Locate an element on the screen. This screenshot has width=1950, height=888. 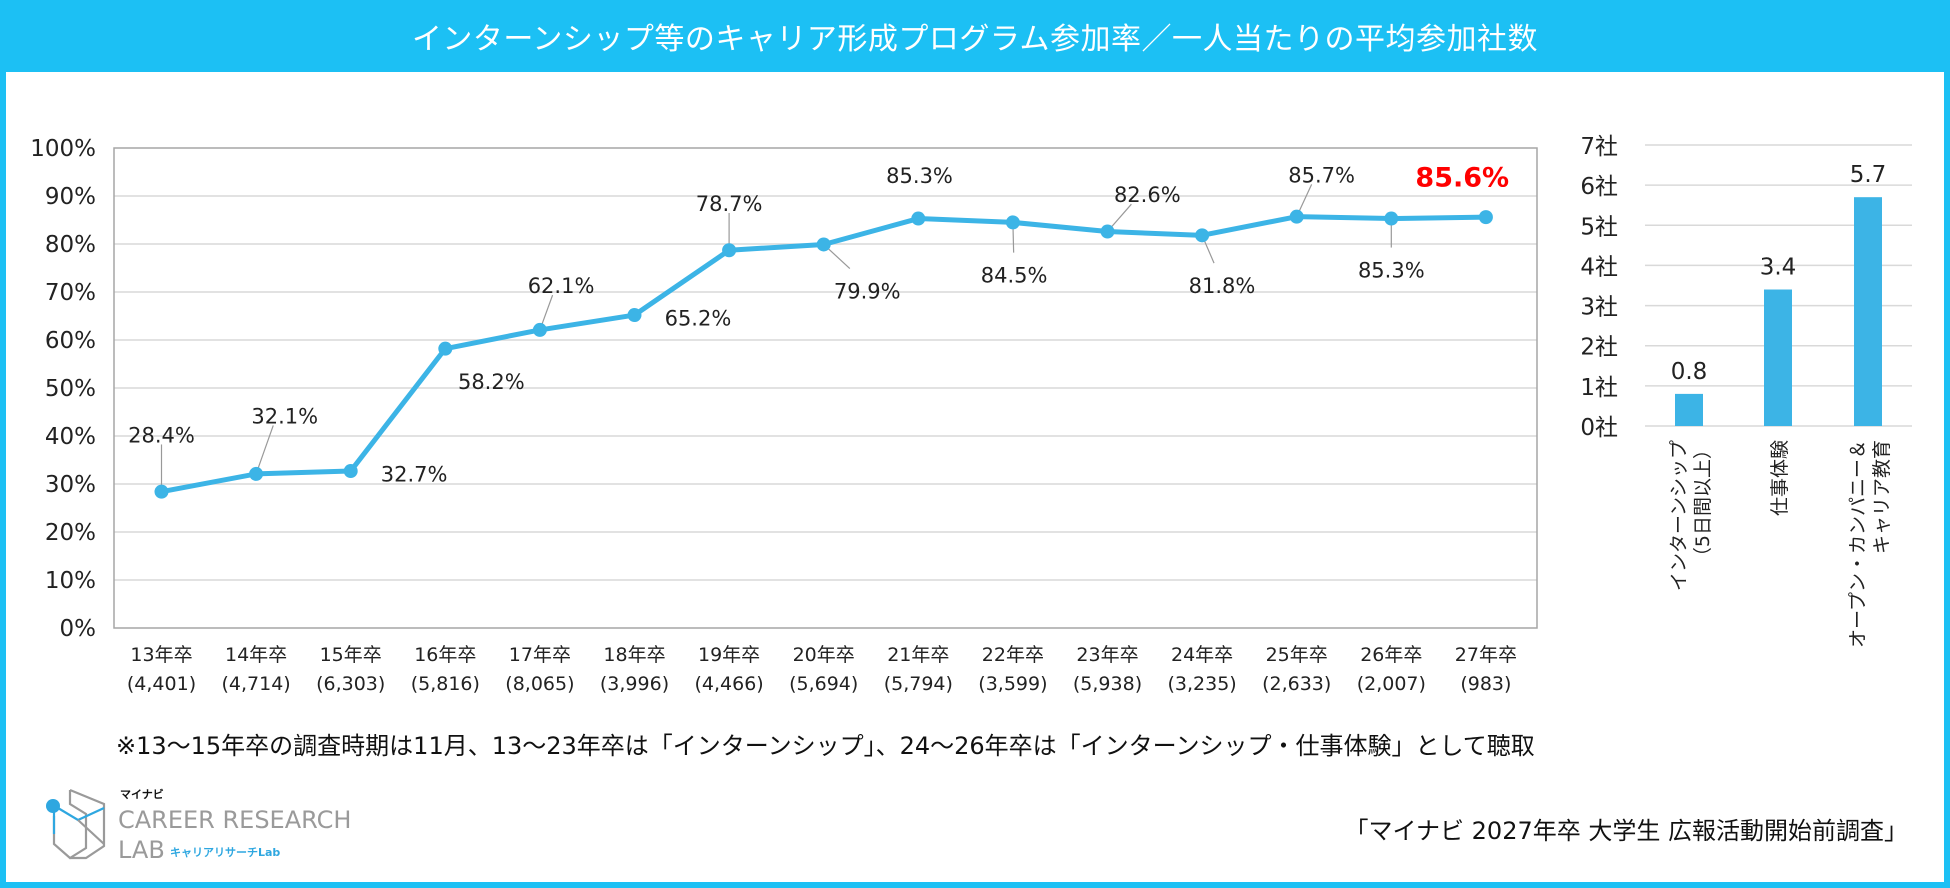
x-sample-size: (6,303) is located at coordinates (350, 684).